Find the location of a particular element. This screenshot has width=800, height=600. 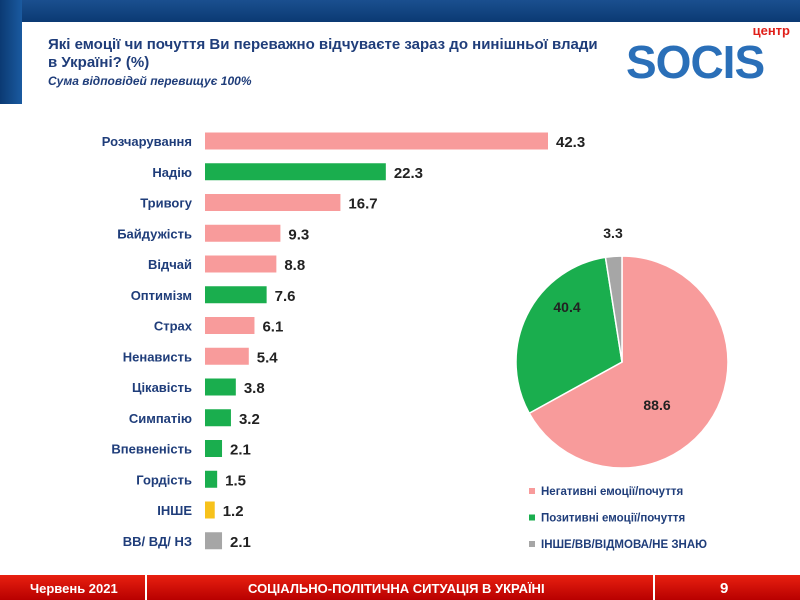

bar-category-label: Гордість is located at coordinates (164, 479).